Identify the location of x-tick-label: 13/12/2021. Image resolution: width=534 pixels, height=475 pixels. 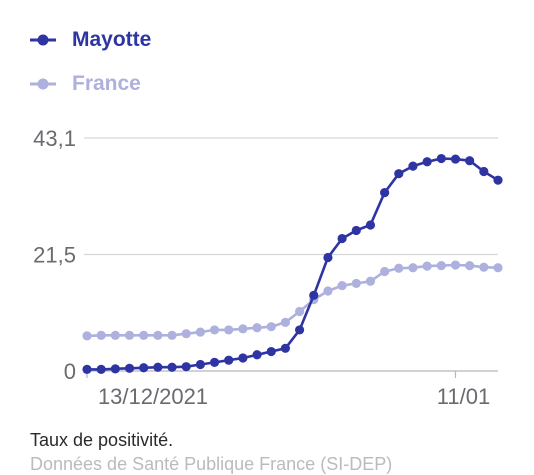
(153, 396).